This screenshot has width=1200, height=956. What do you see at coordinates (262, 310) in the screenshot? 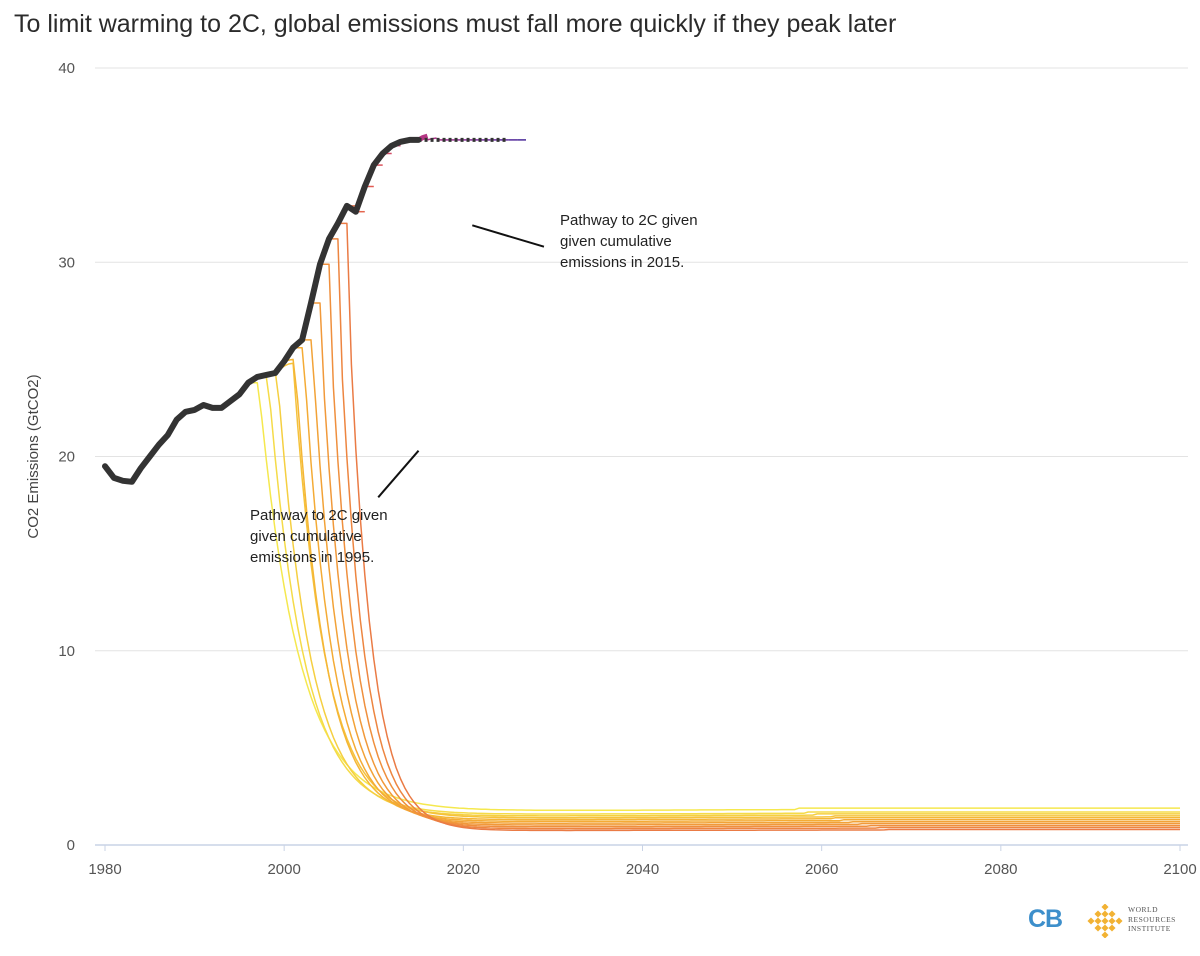
I see `historical-emissions-line` at bounding box center [262, 310].